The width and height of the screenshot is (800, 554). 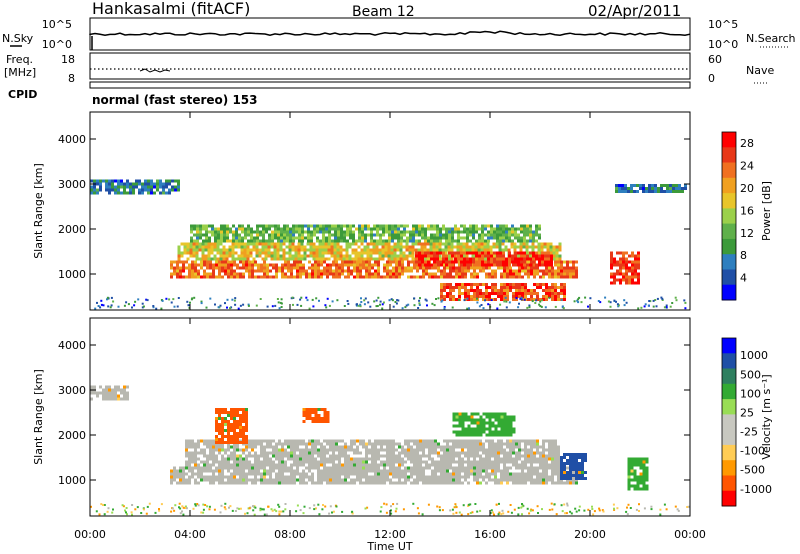 I want to click on freq-panel: Freq. [MHz] 18 8 60 0 Nave, so click(x=389, y=68).